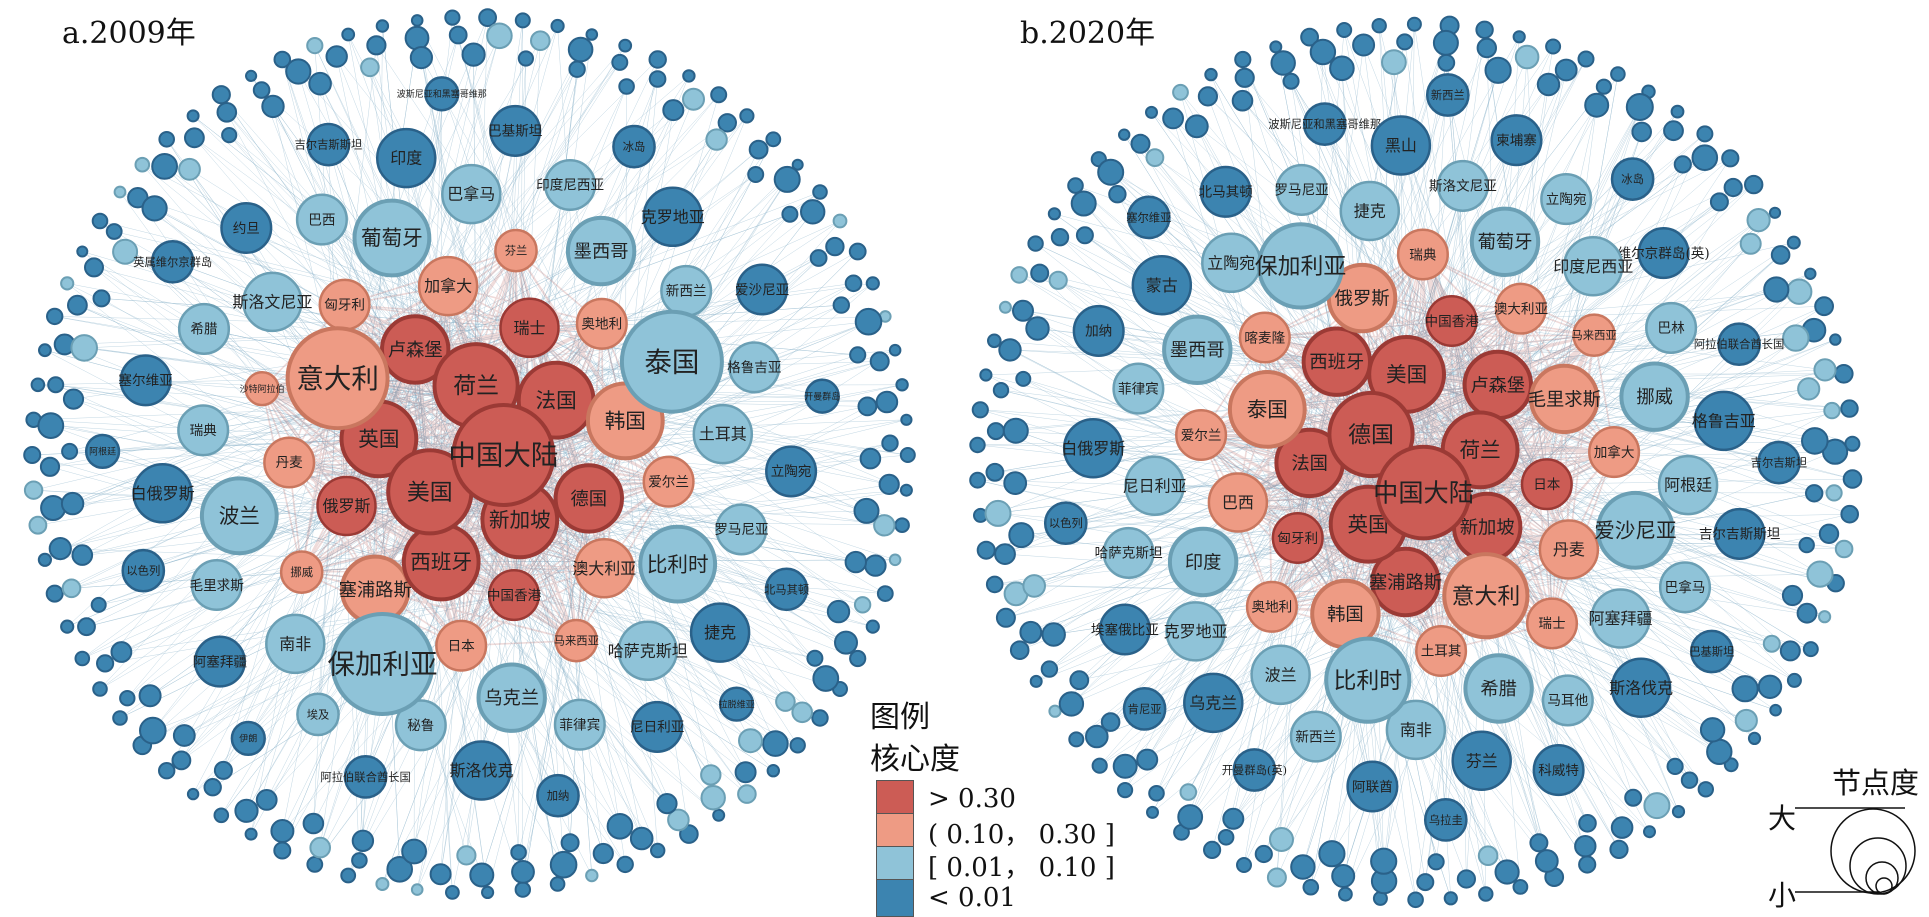  What do you see at coordinates (344, 304) in the screenshot?
I see `country-node: 匈牙利` at bounding box center [344, 304].